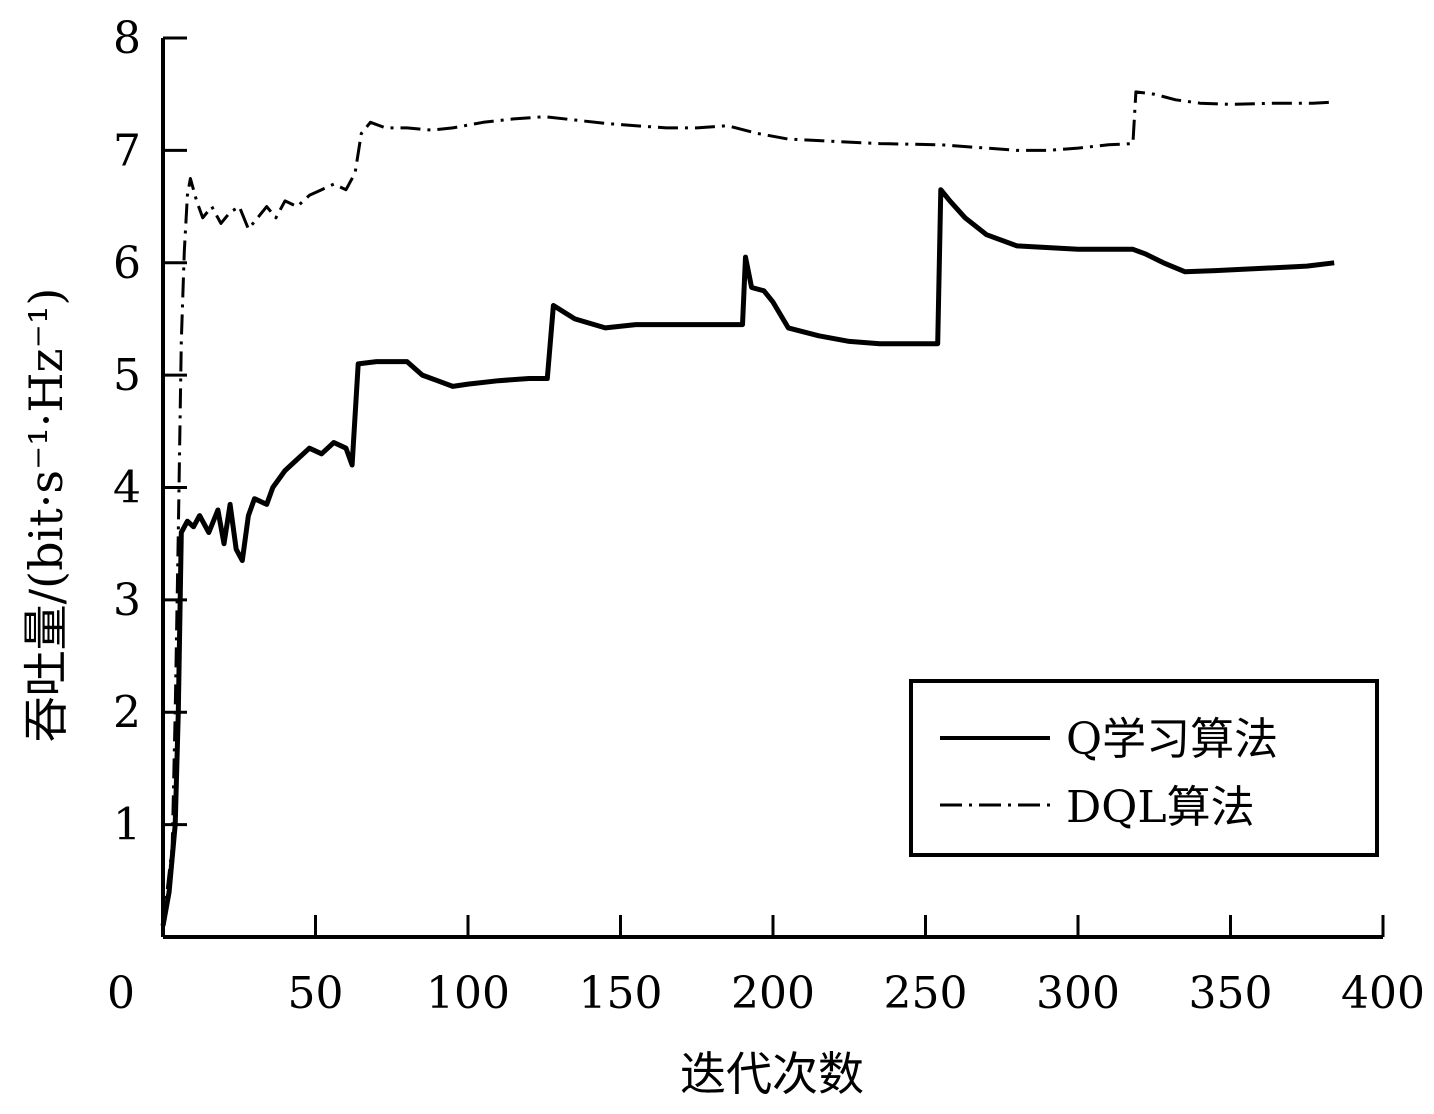 The image size is (1434, 1114). I want to click on y-tick-label: 1, so click(127, 825).